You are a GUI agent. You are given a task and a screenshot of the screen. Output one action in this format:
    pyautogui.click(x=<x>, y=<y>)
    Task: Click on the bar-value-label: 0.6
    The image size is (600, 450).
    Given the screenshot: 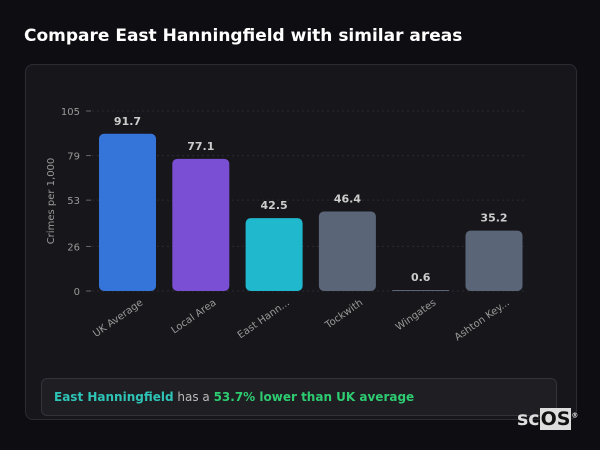 What is the action you would take?
    pyautogui.click(x=421, y=277)
    